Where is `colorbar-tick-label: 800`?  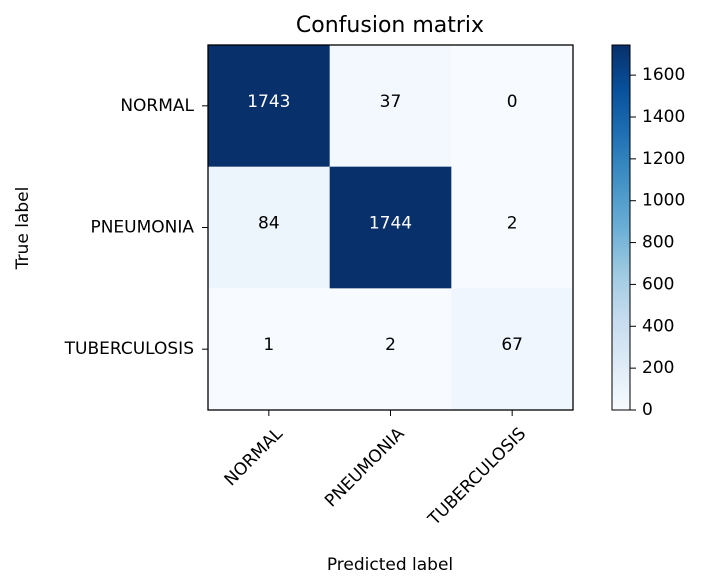
colorbar-tick-label: 800 is located at coordinates (658, 243).